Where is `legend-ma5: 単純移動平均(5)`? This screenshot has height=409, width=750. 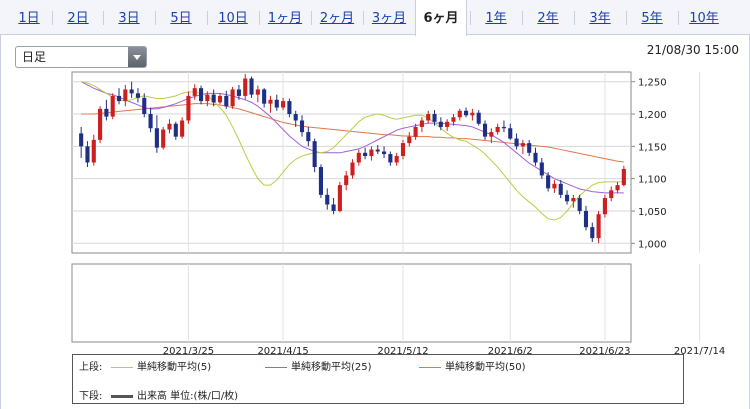 legend-ma5: 単純移動平均(5) is located at coordinates (161, 365).